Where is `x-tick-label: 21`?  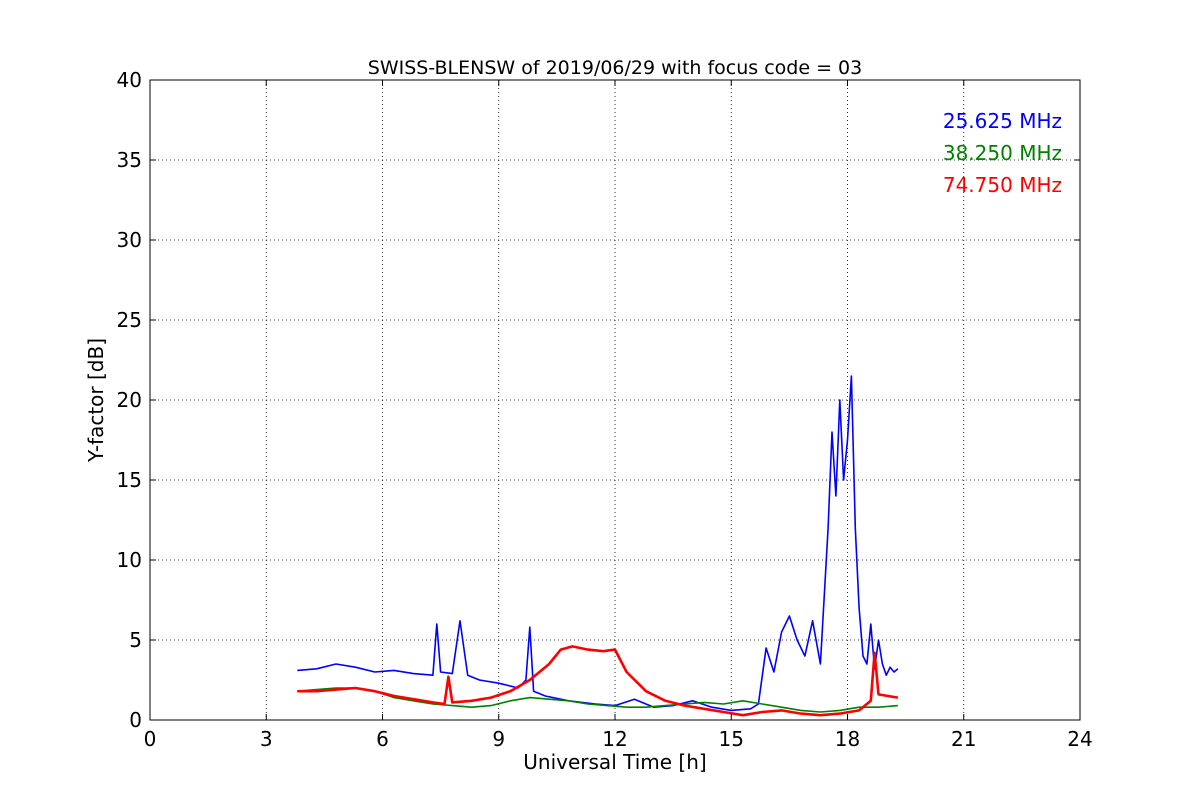 x-tick-label: 21 is located at coordinates (963, 739).